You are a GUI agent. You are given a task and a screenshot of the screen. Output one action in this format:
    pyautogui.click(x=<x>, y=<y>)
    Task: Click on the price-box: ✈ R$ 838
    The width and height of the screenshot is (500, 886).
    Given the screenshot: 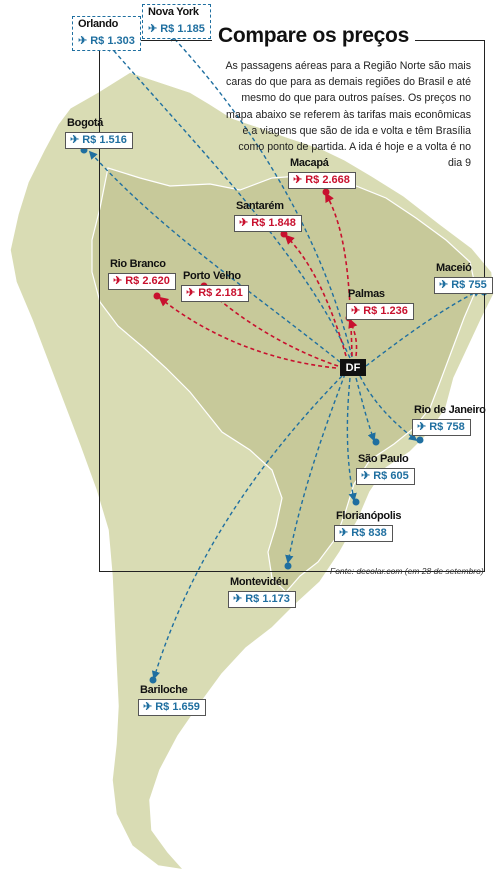 What is the action you would take?
    pyautogui.click(x=363, y=533)
    